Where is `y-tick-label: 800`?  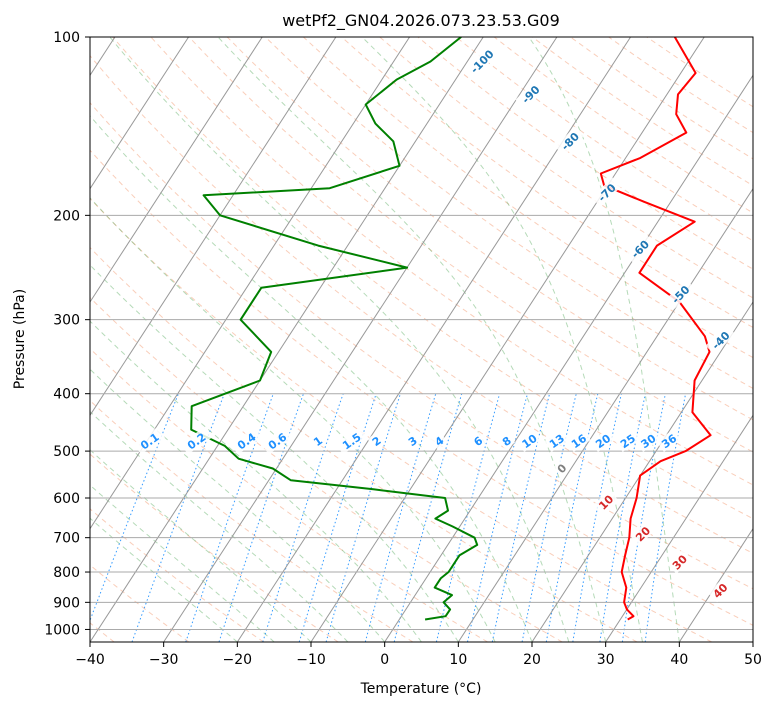
y-tick-label: 800 is located at coordinates (66, 573).